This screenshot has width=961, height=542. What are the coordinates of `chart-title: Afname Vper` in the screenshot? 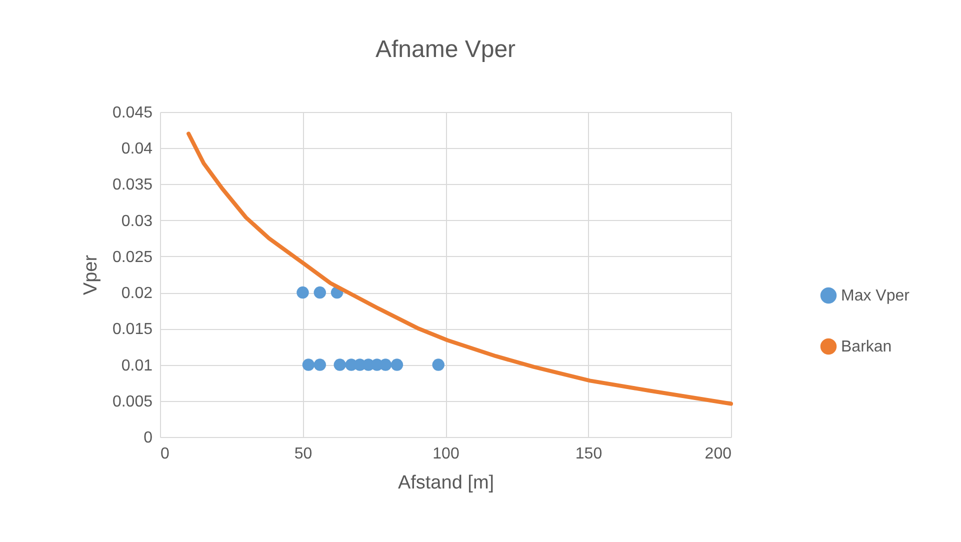 It's located at (445, 49).